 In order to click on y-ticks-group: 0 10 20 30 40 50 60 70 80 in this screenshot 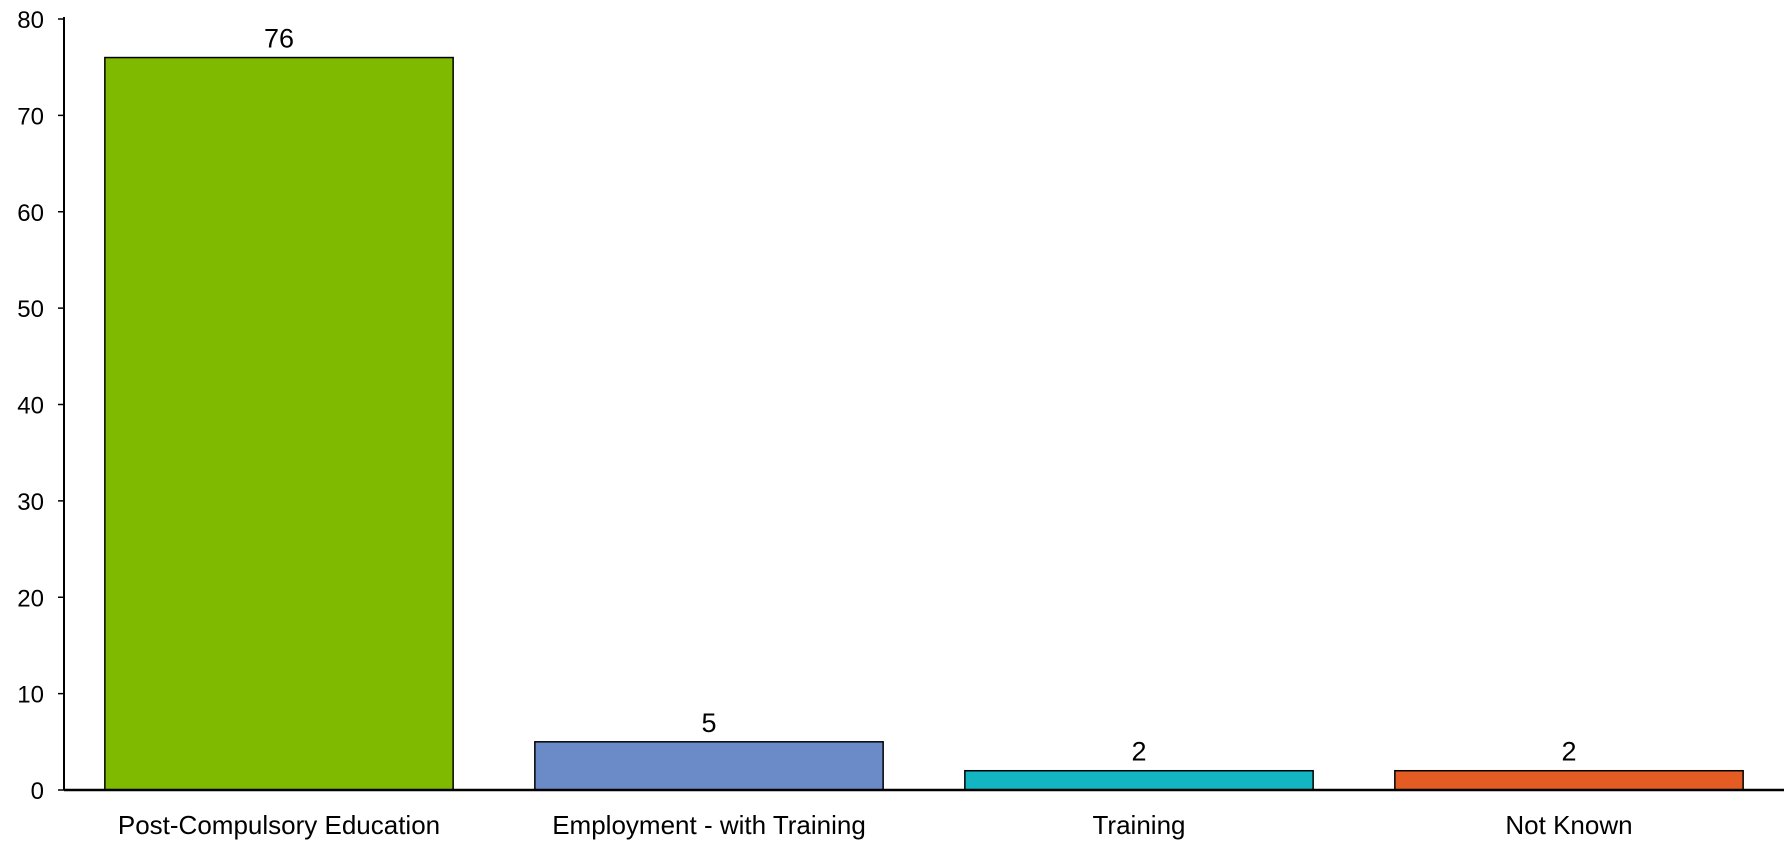, I will do `click(40, 406)`.